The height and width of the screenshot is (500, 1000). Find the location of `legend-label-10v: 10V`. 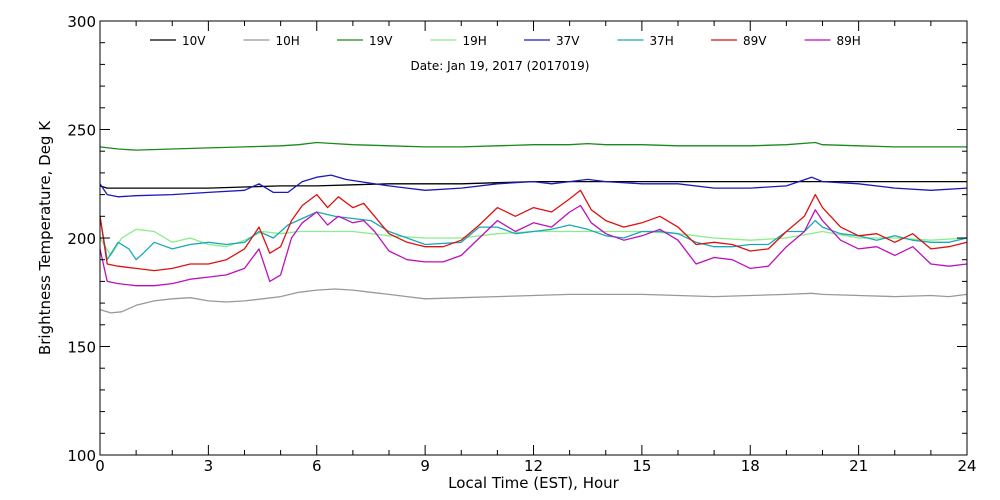

legend-label-10v: 10V is located at coordinates (194, 41).